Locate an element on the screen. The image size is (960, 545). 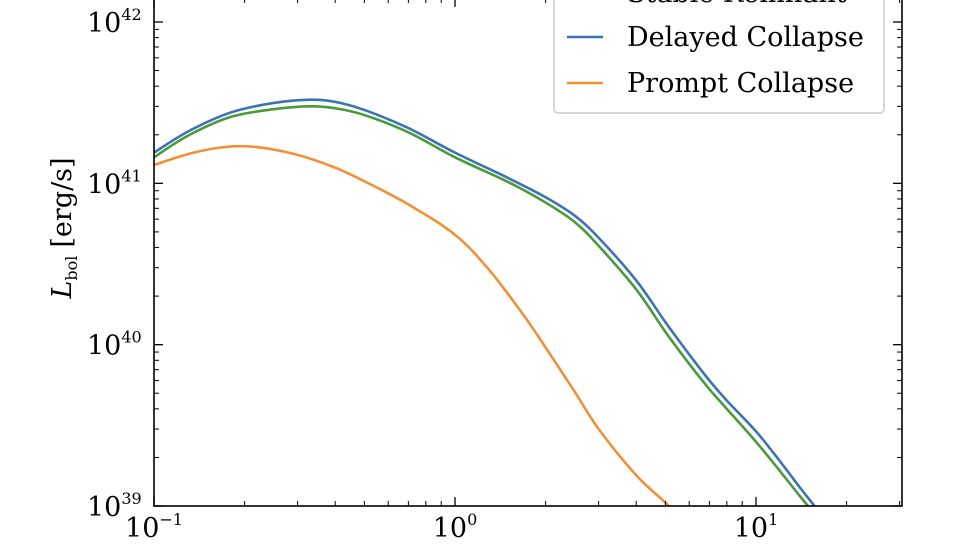
x-tick-label: 10−1 is located at coordinates (154, 525).